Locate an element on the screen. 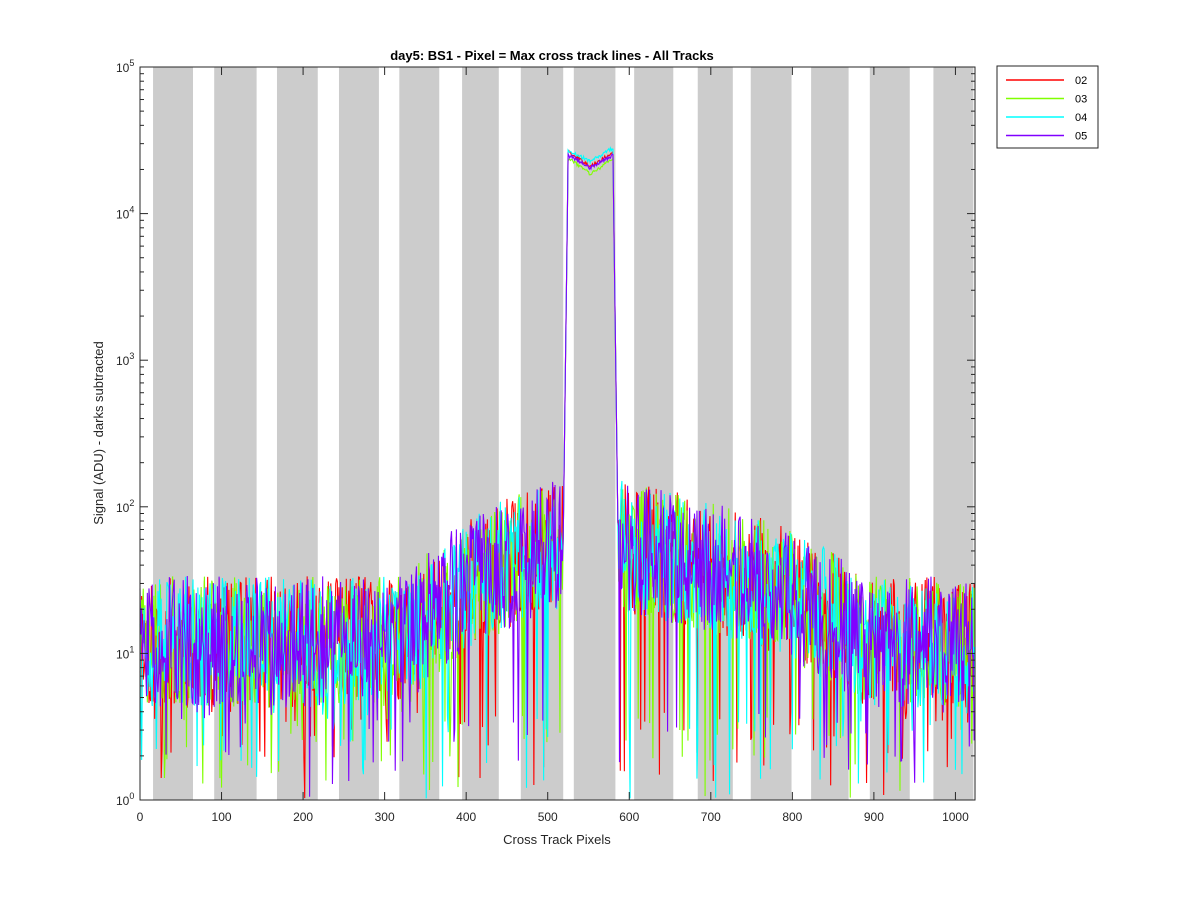  y-axis-label: Signal (ADU) - darks subtracted is located at coordinates (98, 433).